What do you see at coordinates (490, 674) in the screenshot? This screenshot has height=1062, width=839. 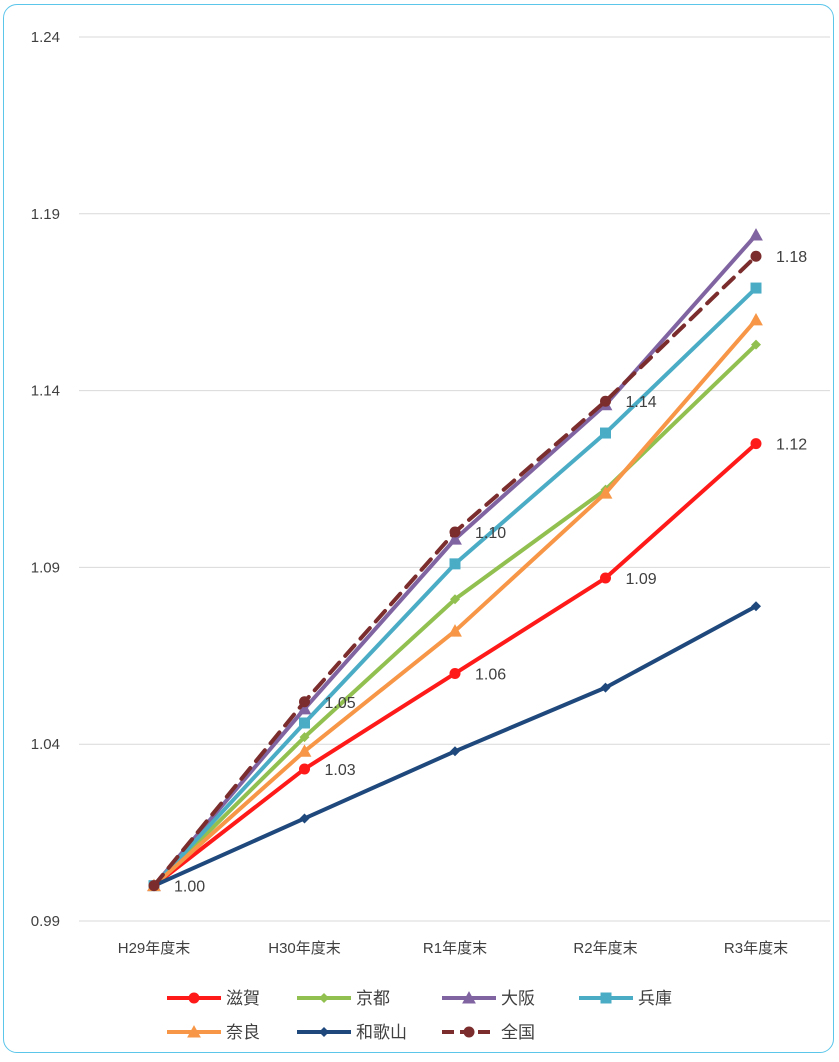 I see `data-label: 1.06` at bounding box center [490, 674].